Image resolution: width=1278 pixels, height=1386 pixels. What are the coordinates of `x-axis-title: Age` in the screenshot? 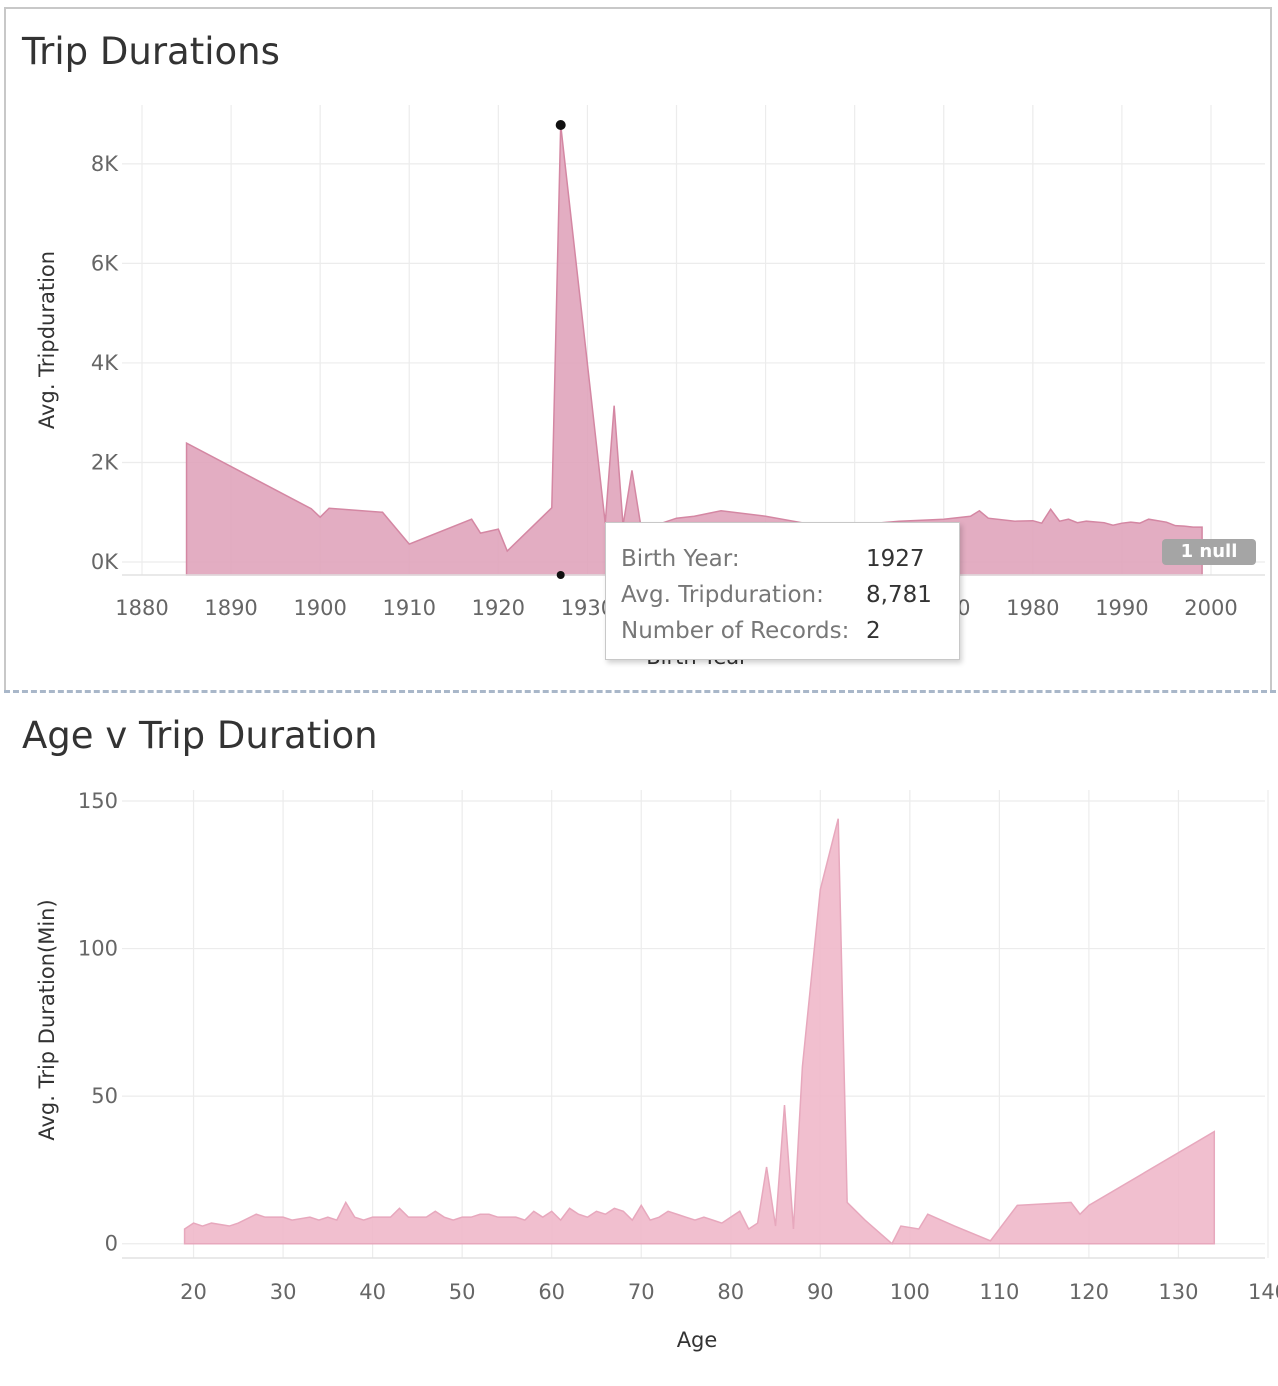 It's located at (697, 1340).